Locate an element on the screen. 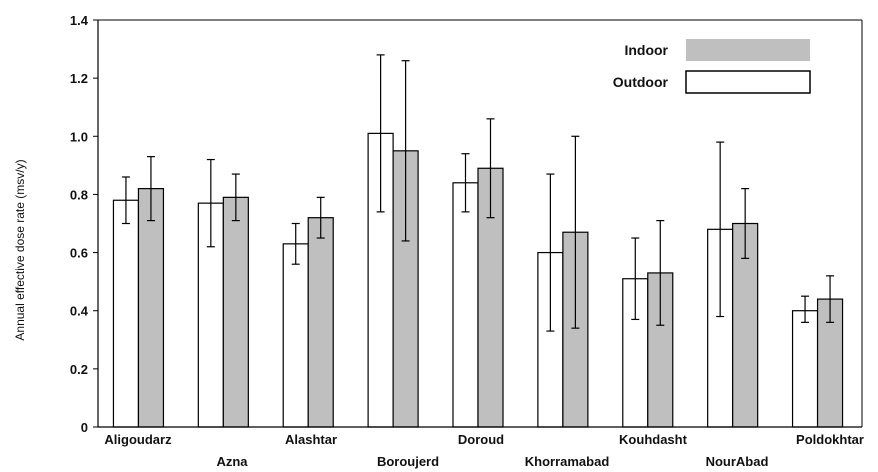 The image size is (878, 472). legend-swatch-indoor is located at coordinates (748, 50).